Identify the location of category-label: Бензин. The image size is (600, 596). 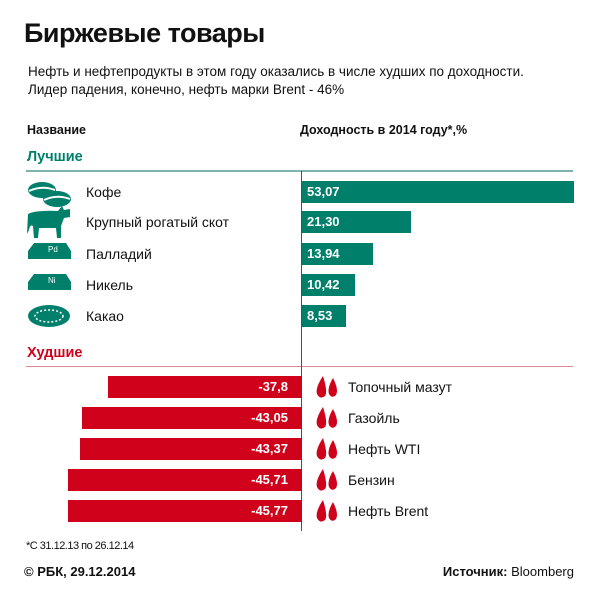
(371, 480).